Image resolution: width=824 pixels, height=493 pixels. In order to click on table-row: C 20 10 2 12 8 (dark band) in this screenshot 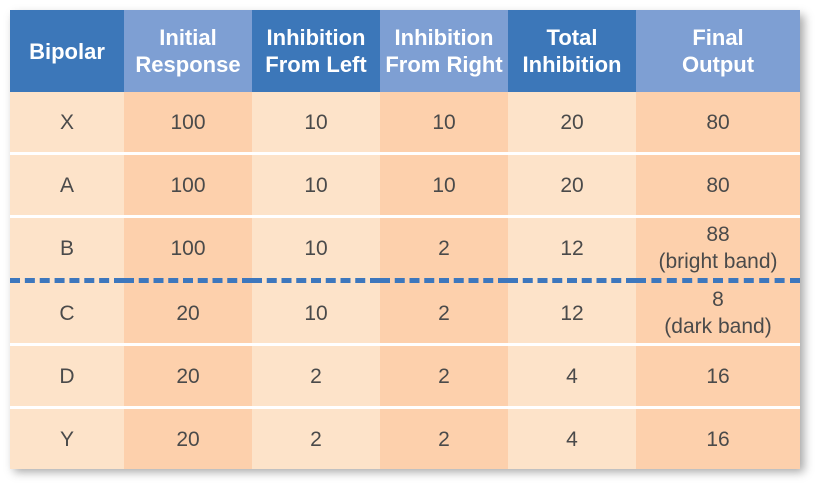, I will do `click(405, 311)`.